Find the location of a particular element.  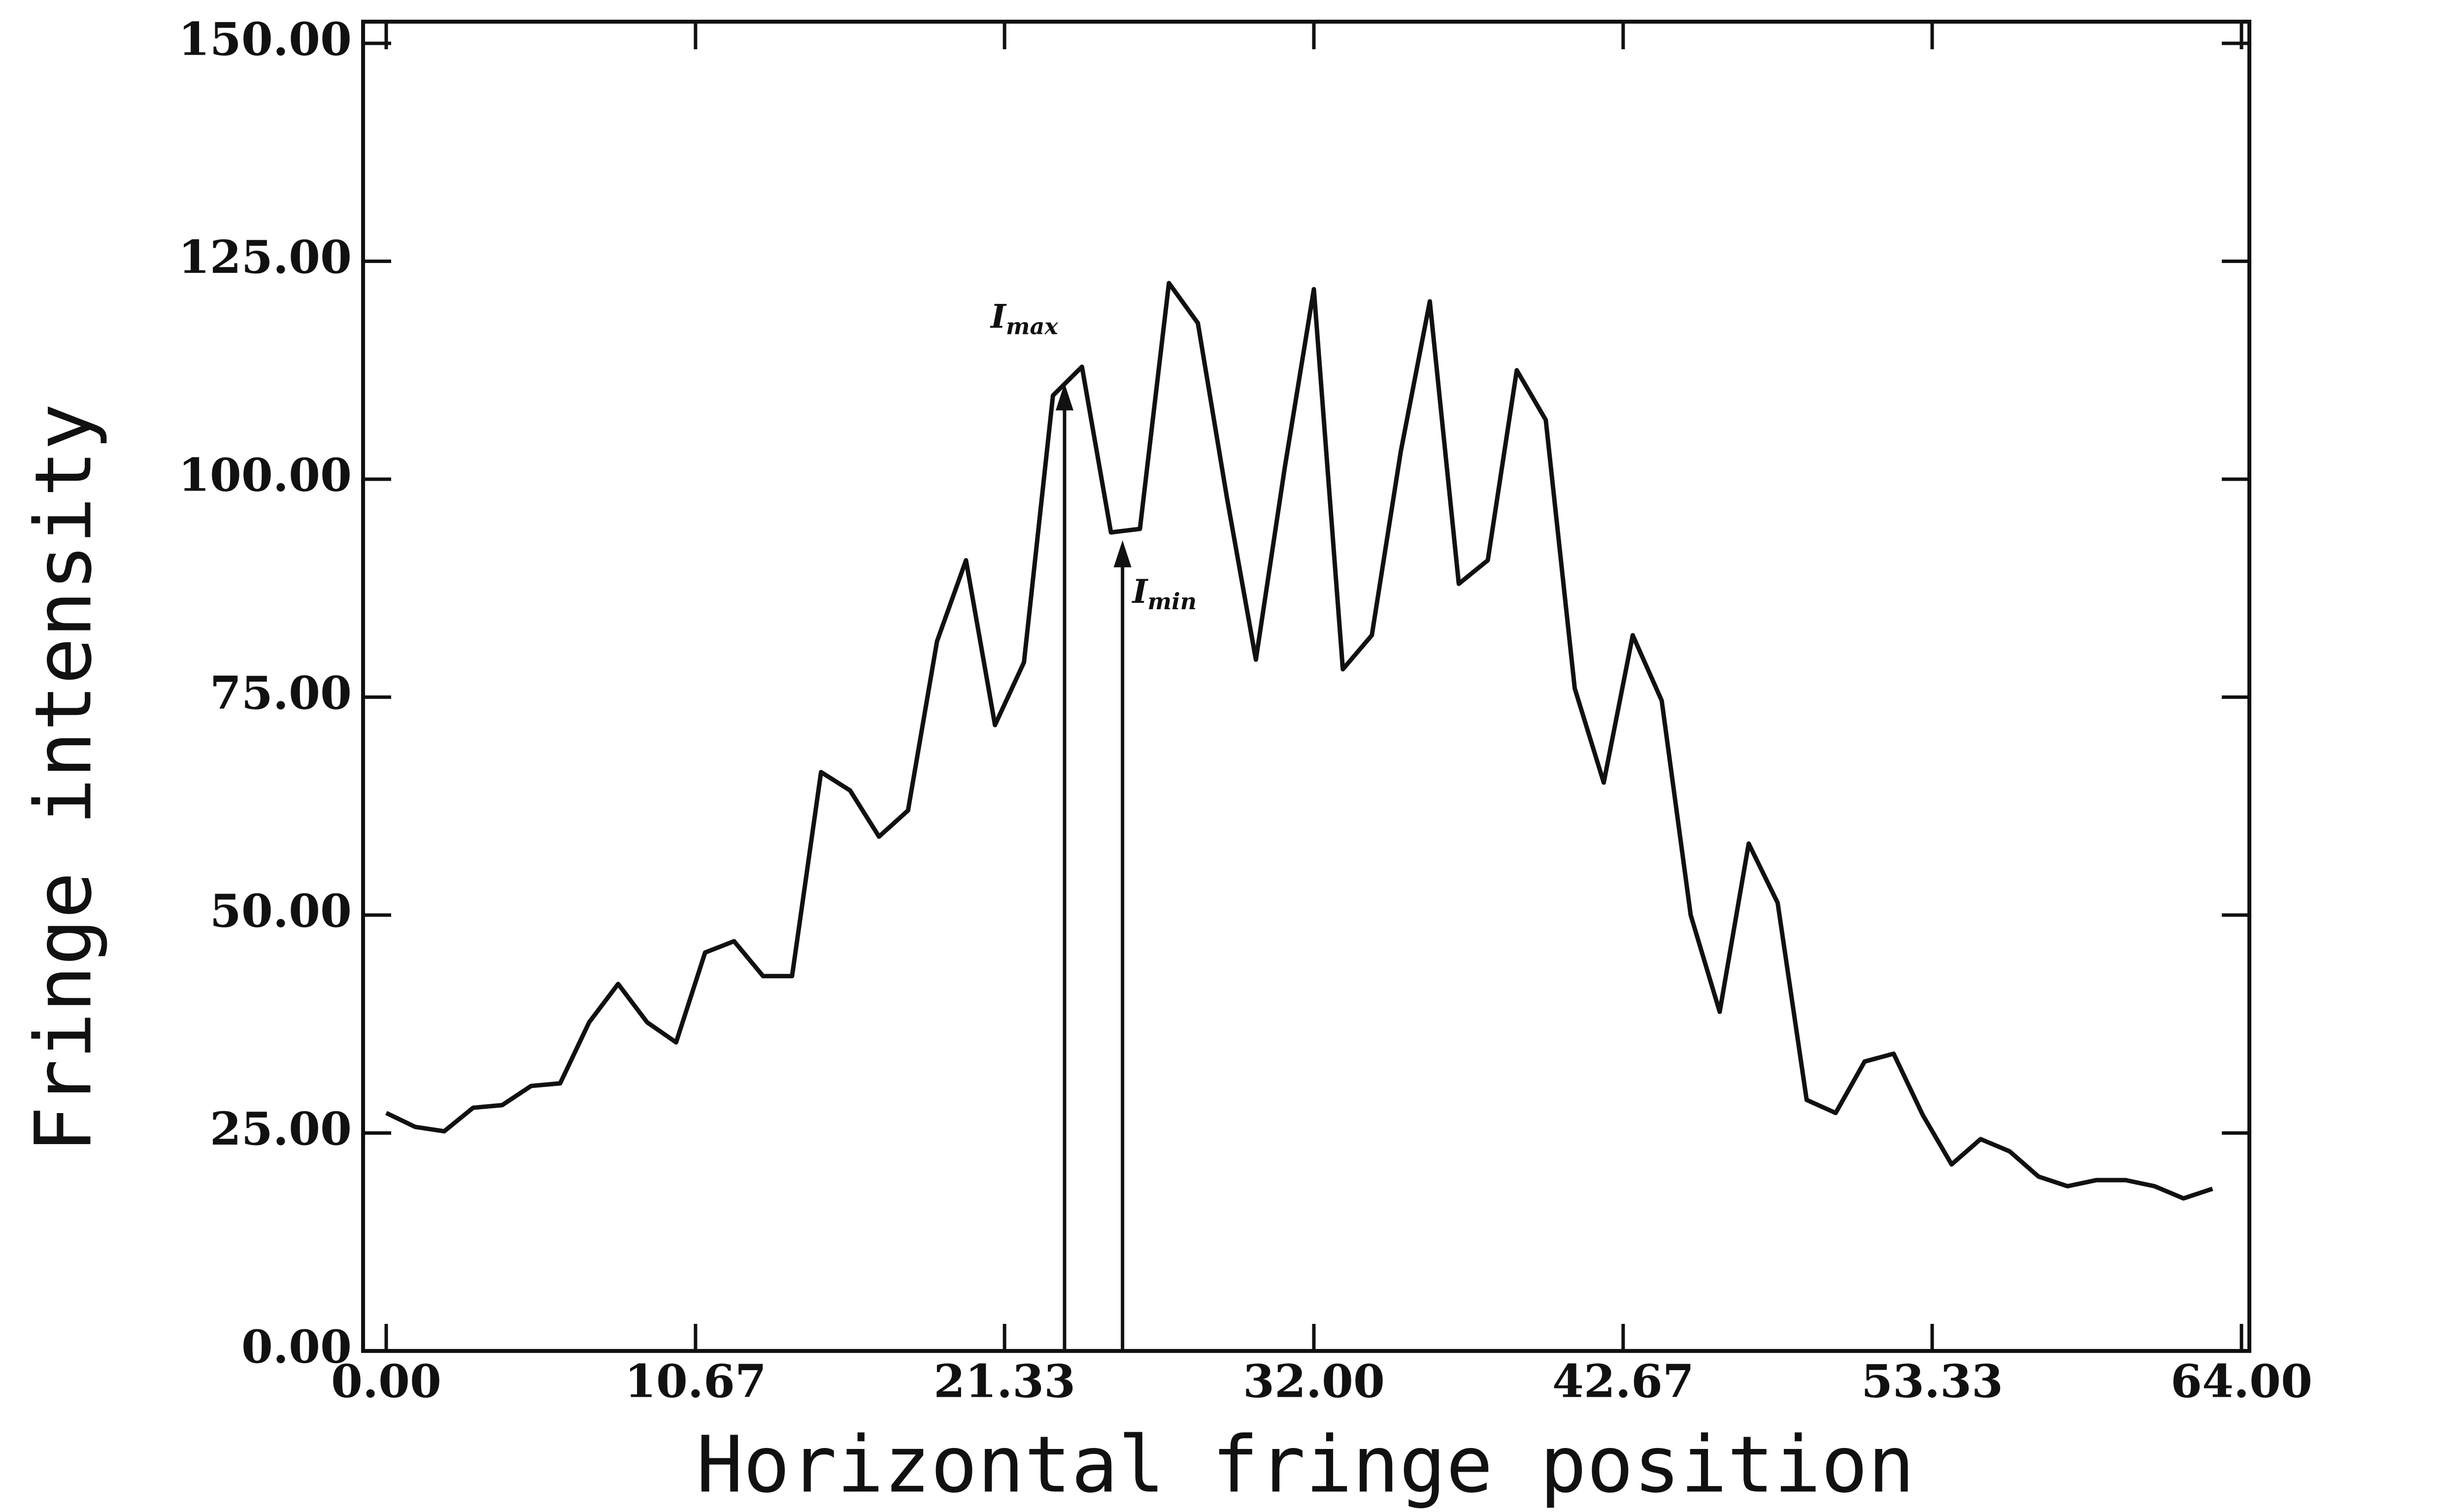

x-tick-label: 0.00 is located at coordinates (386, 1381).